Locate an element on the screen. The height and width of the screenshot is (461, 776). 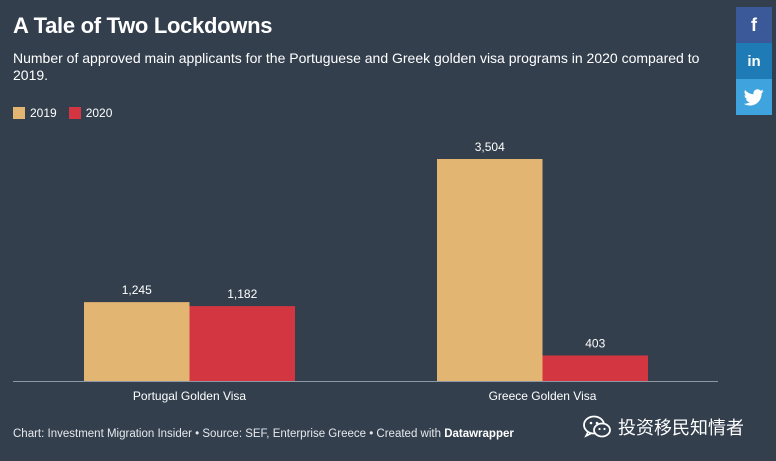
chart-title: A Tale of Two Lockdowns is located at coordinates (143, 25).